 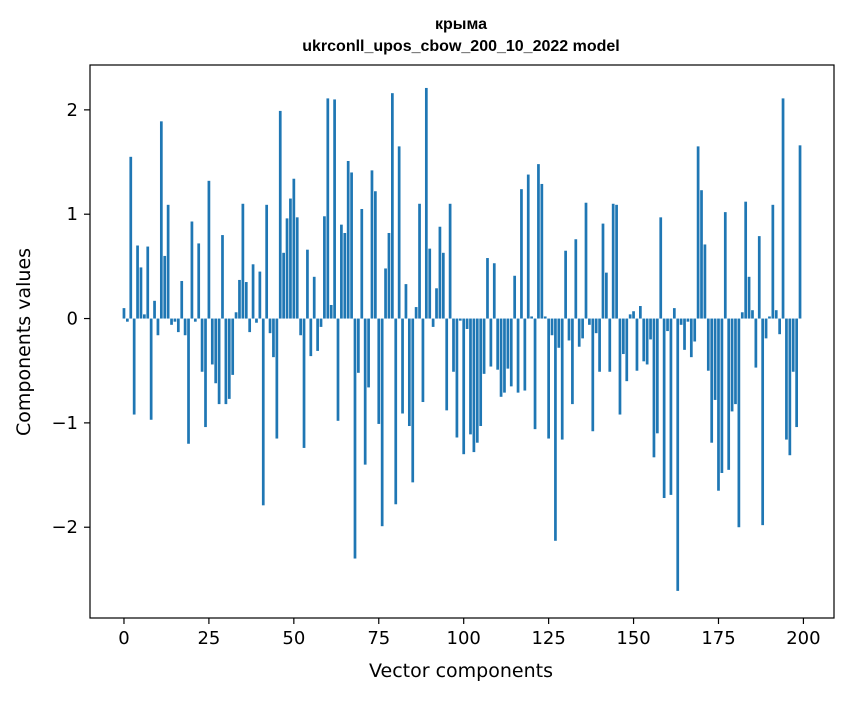 I want to click on chart-title-word: крыма, so click(x=461, y=24).